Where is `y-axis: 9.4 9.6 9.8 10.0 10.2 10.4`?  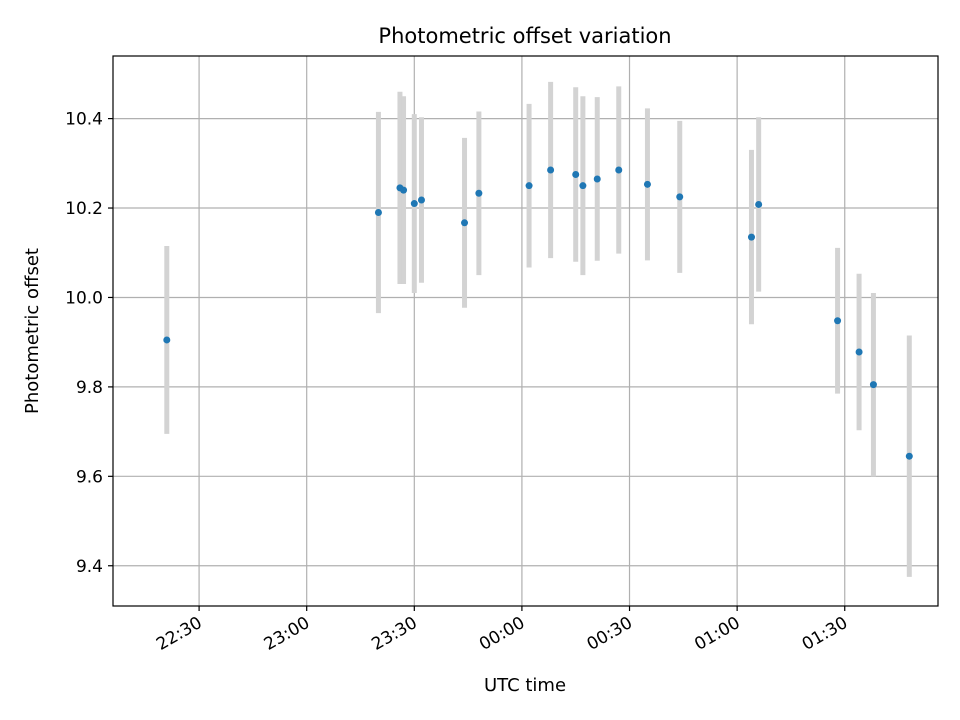 y-axis: 9.4 9.6 9.8 10.0 10.2 10.4 is located at coordinates (89, 343).